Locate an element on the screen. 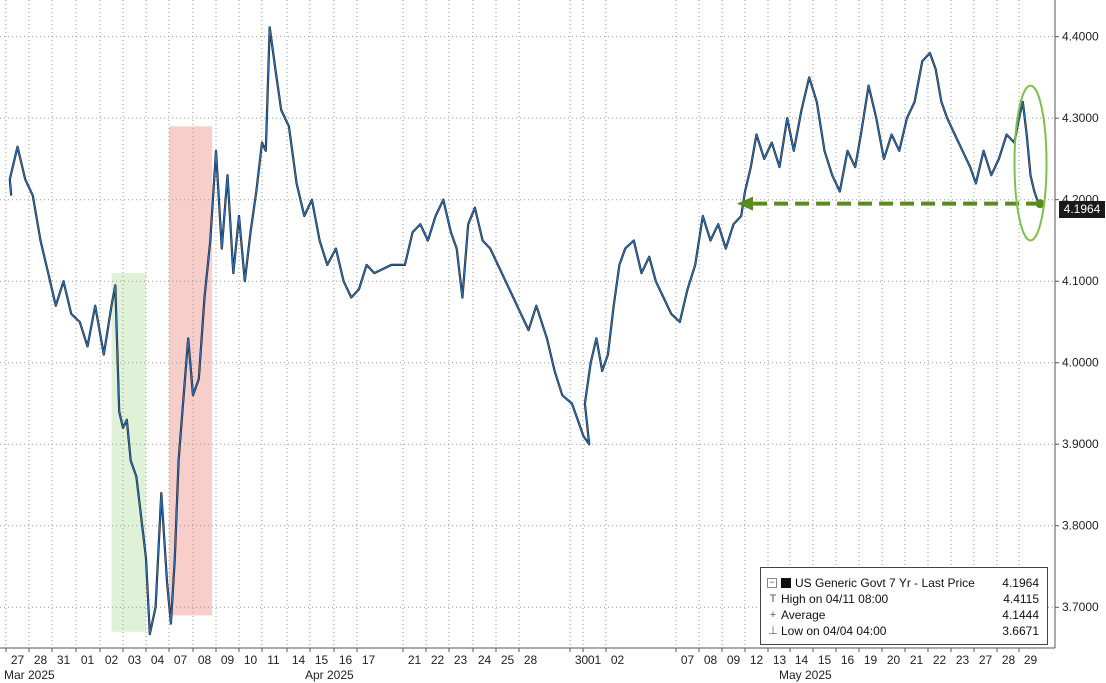  x-tick-label: 04 is located at coordinates (158, 660).